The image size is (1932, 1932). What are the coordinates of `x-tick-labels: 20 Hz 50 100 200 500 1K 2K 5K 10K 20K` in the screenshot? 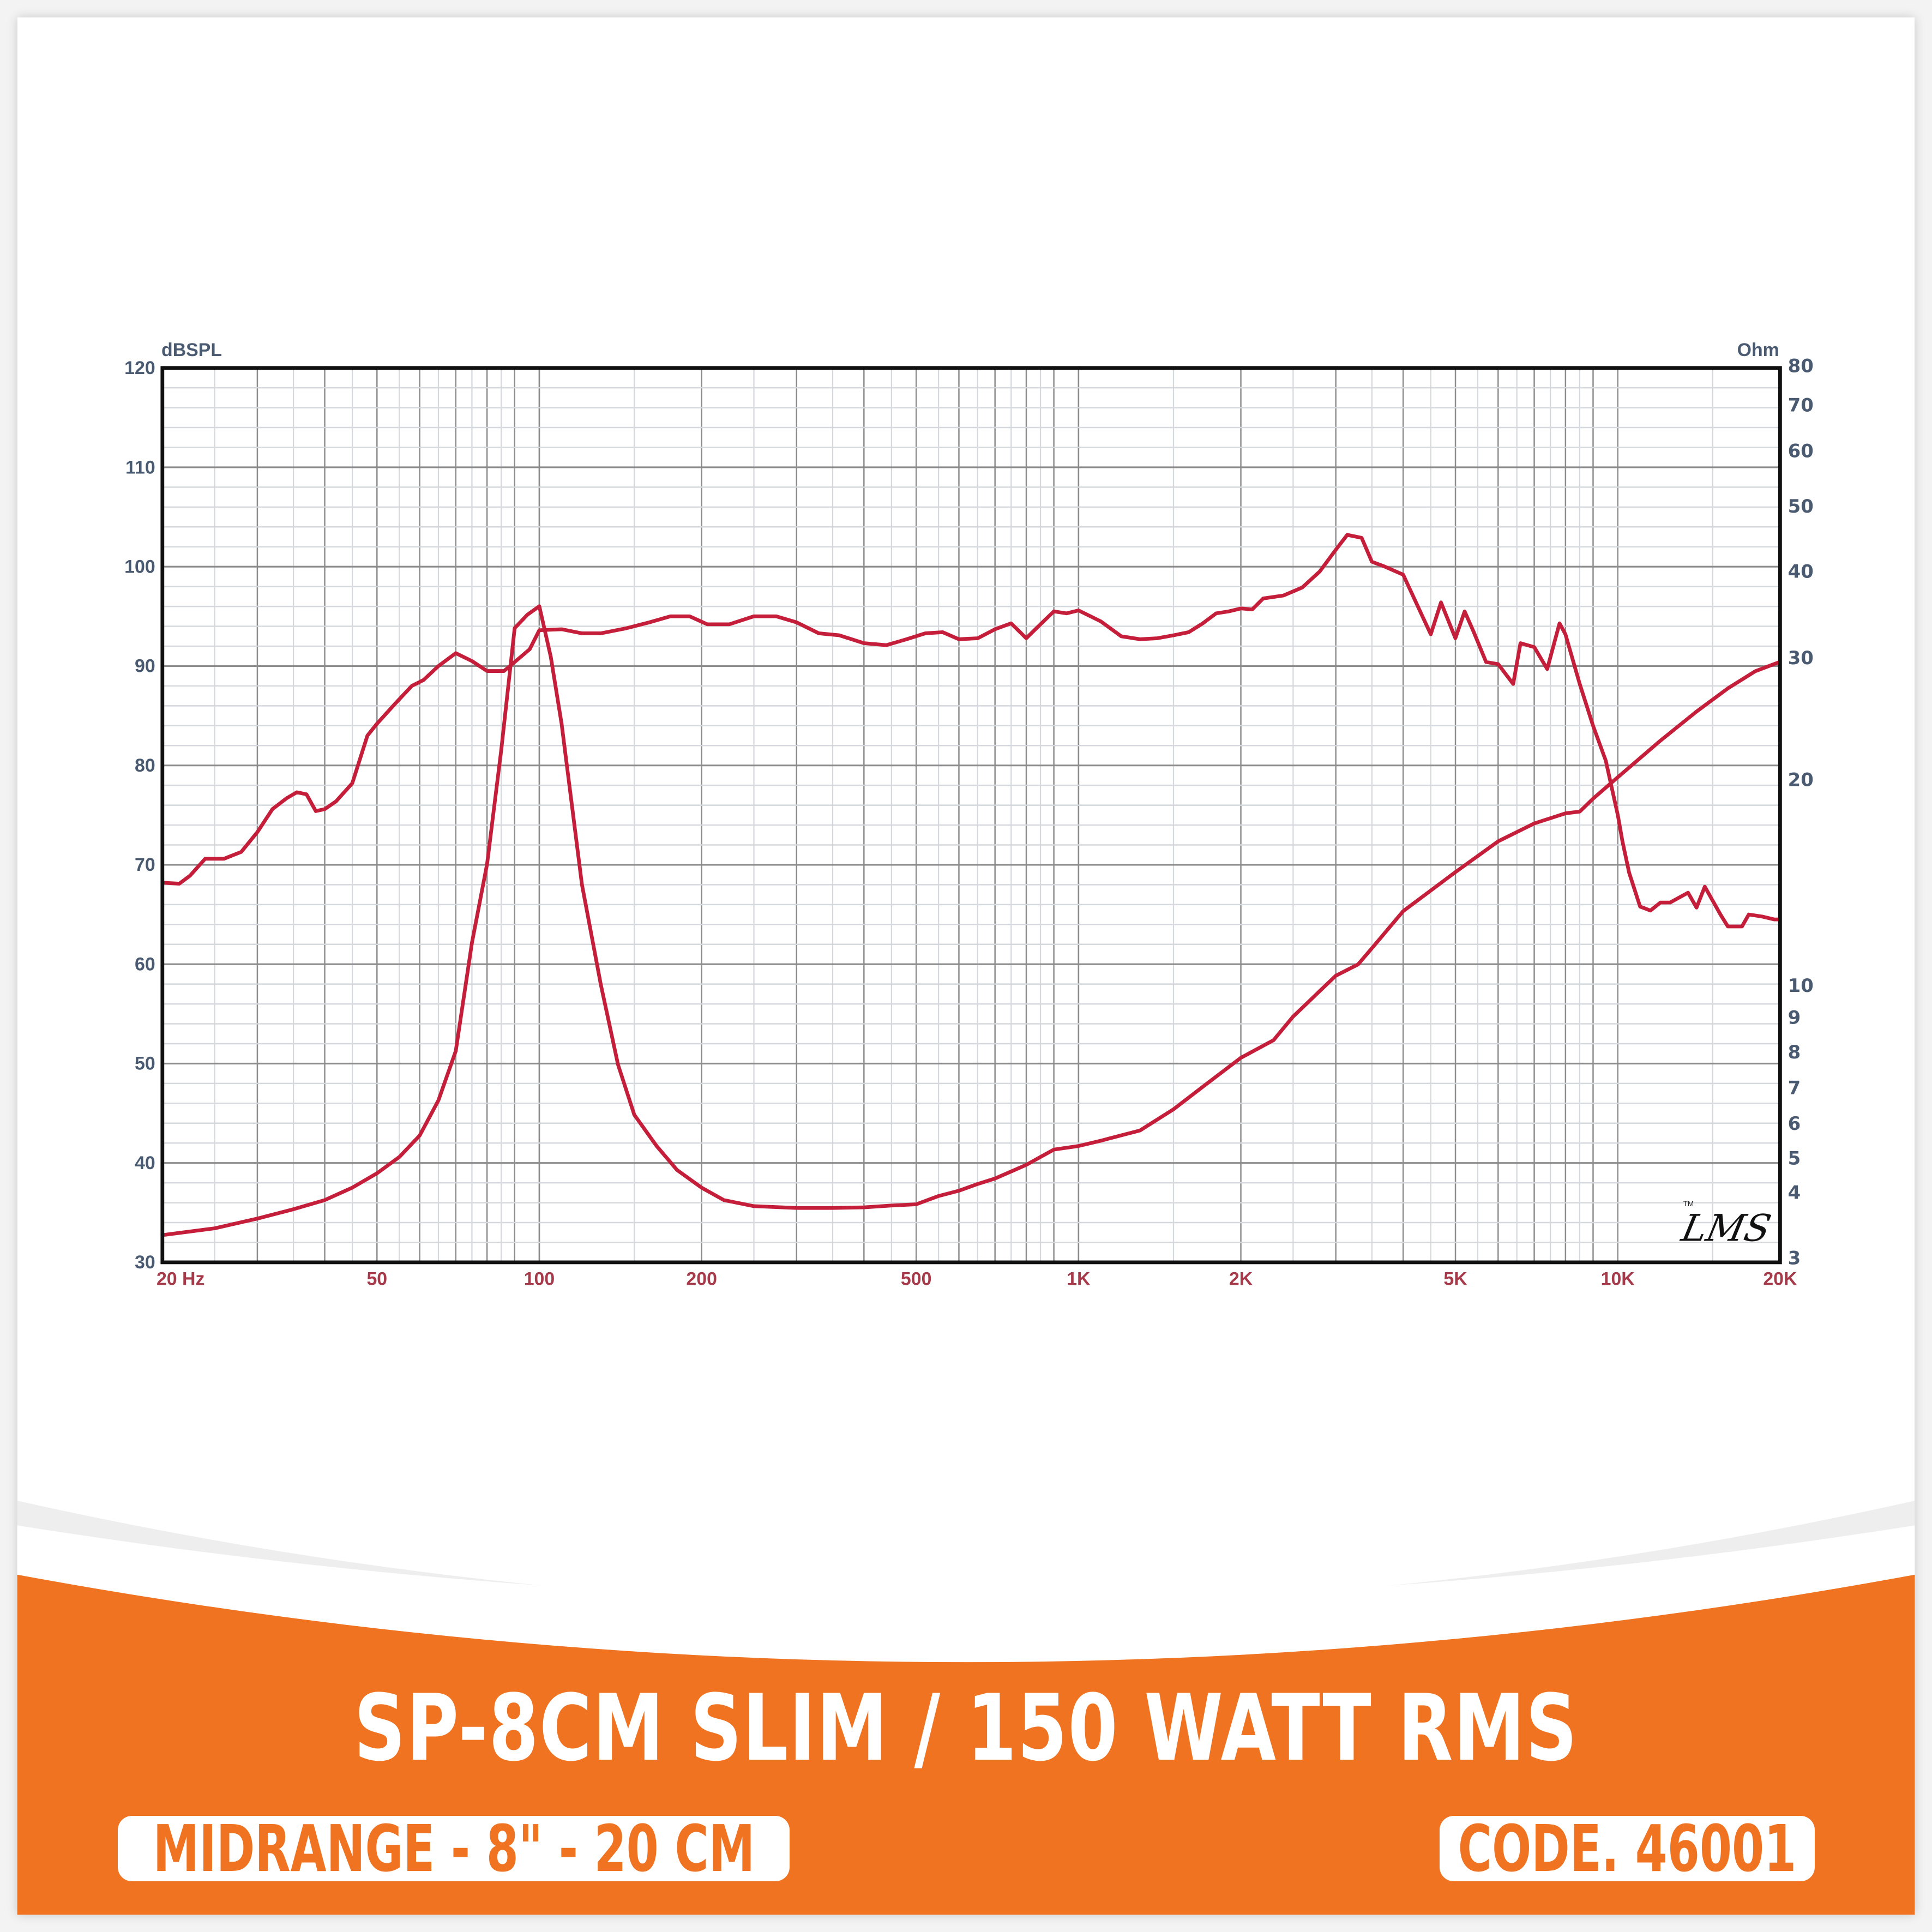 It's located at (977, 1279).